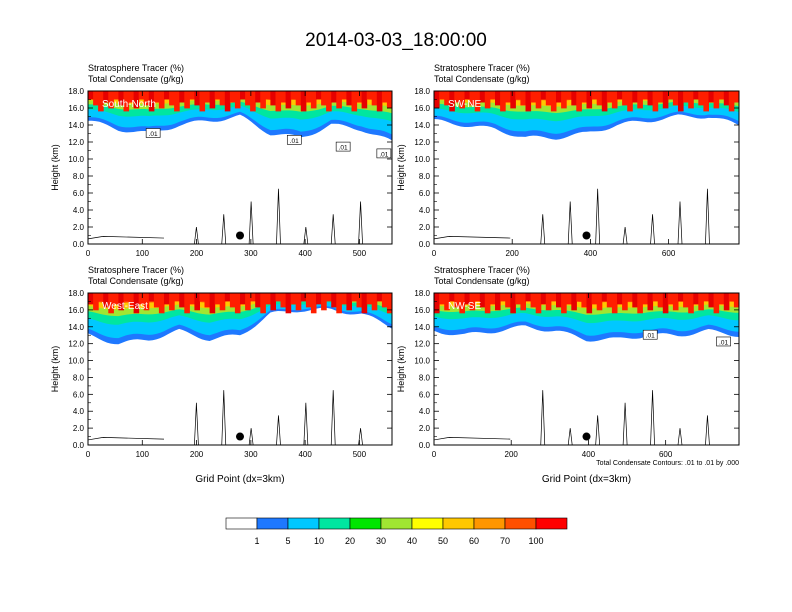 The width and height of the screenshot is (792, 612). What do you see at coordinates (305, 253) in the screenshot?
I see `x-tick-label: 400` at bounding box center [305, 253].